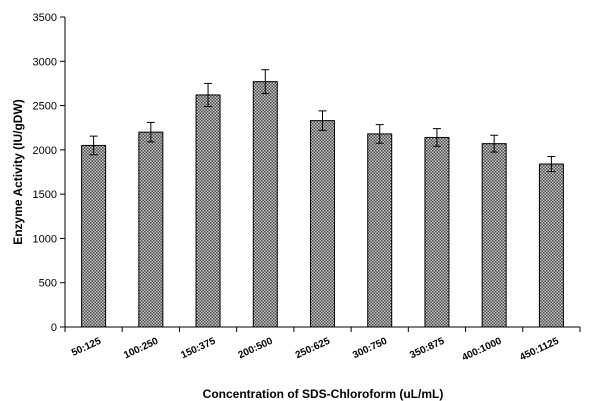 The height and width of the screenshot is (401, 593). What do you see at coordinates (18, 172) in the screenshot?
I see `y-axis-title: Enzyme Activity (IU/gDW)` at bounding box center [18, 172].